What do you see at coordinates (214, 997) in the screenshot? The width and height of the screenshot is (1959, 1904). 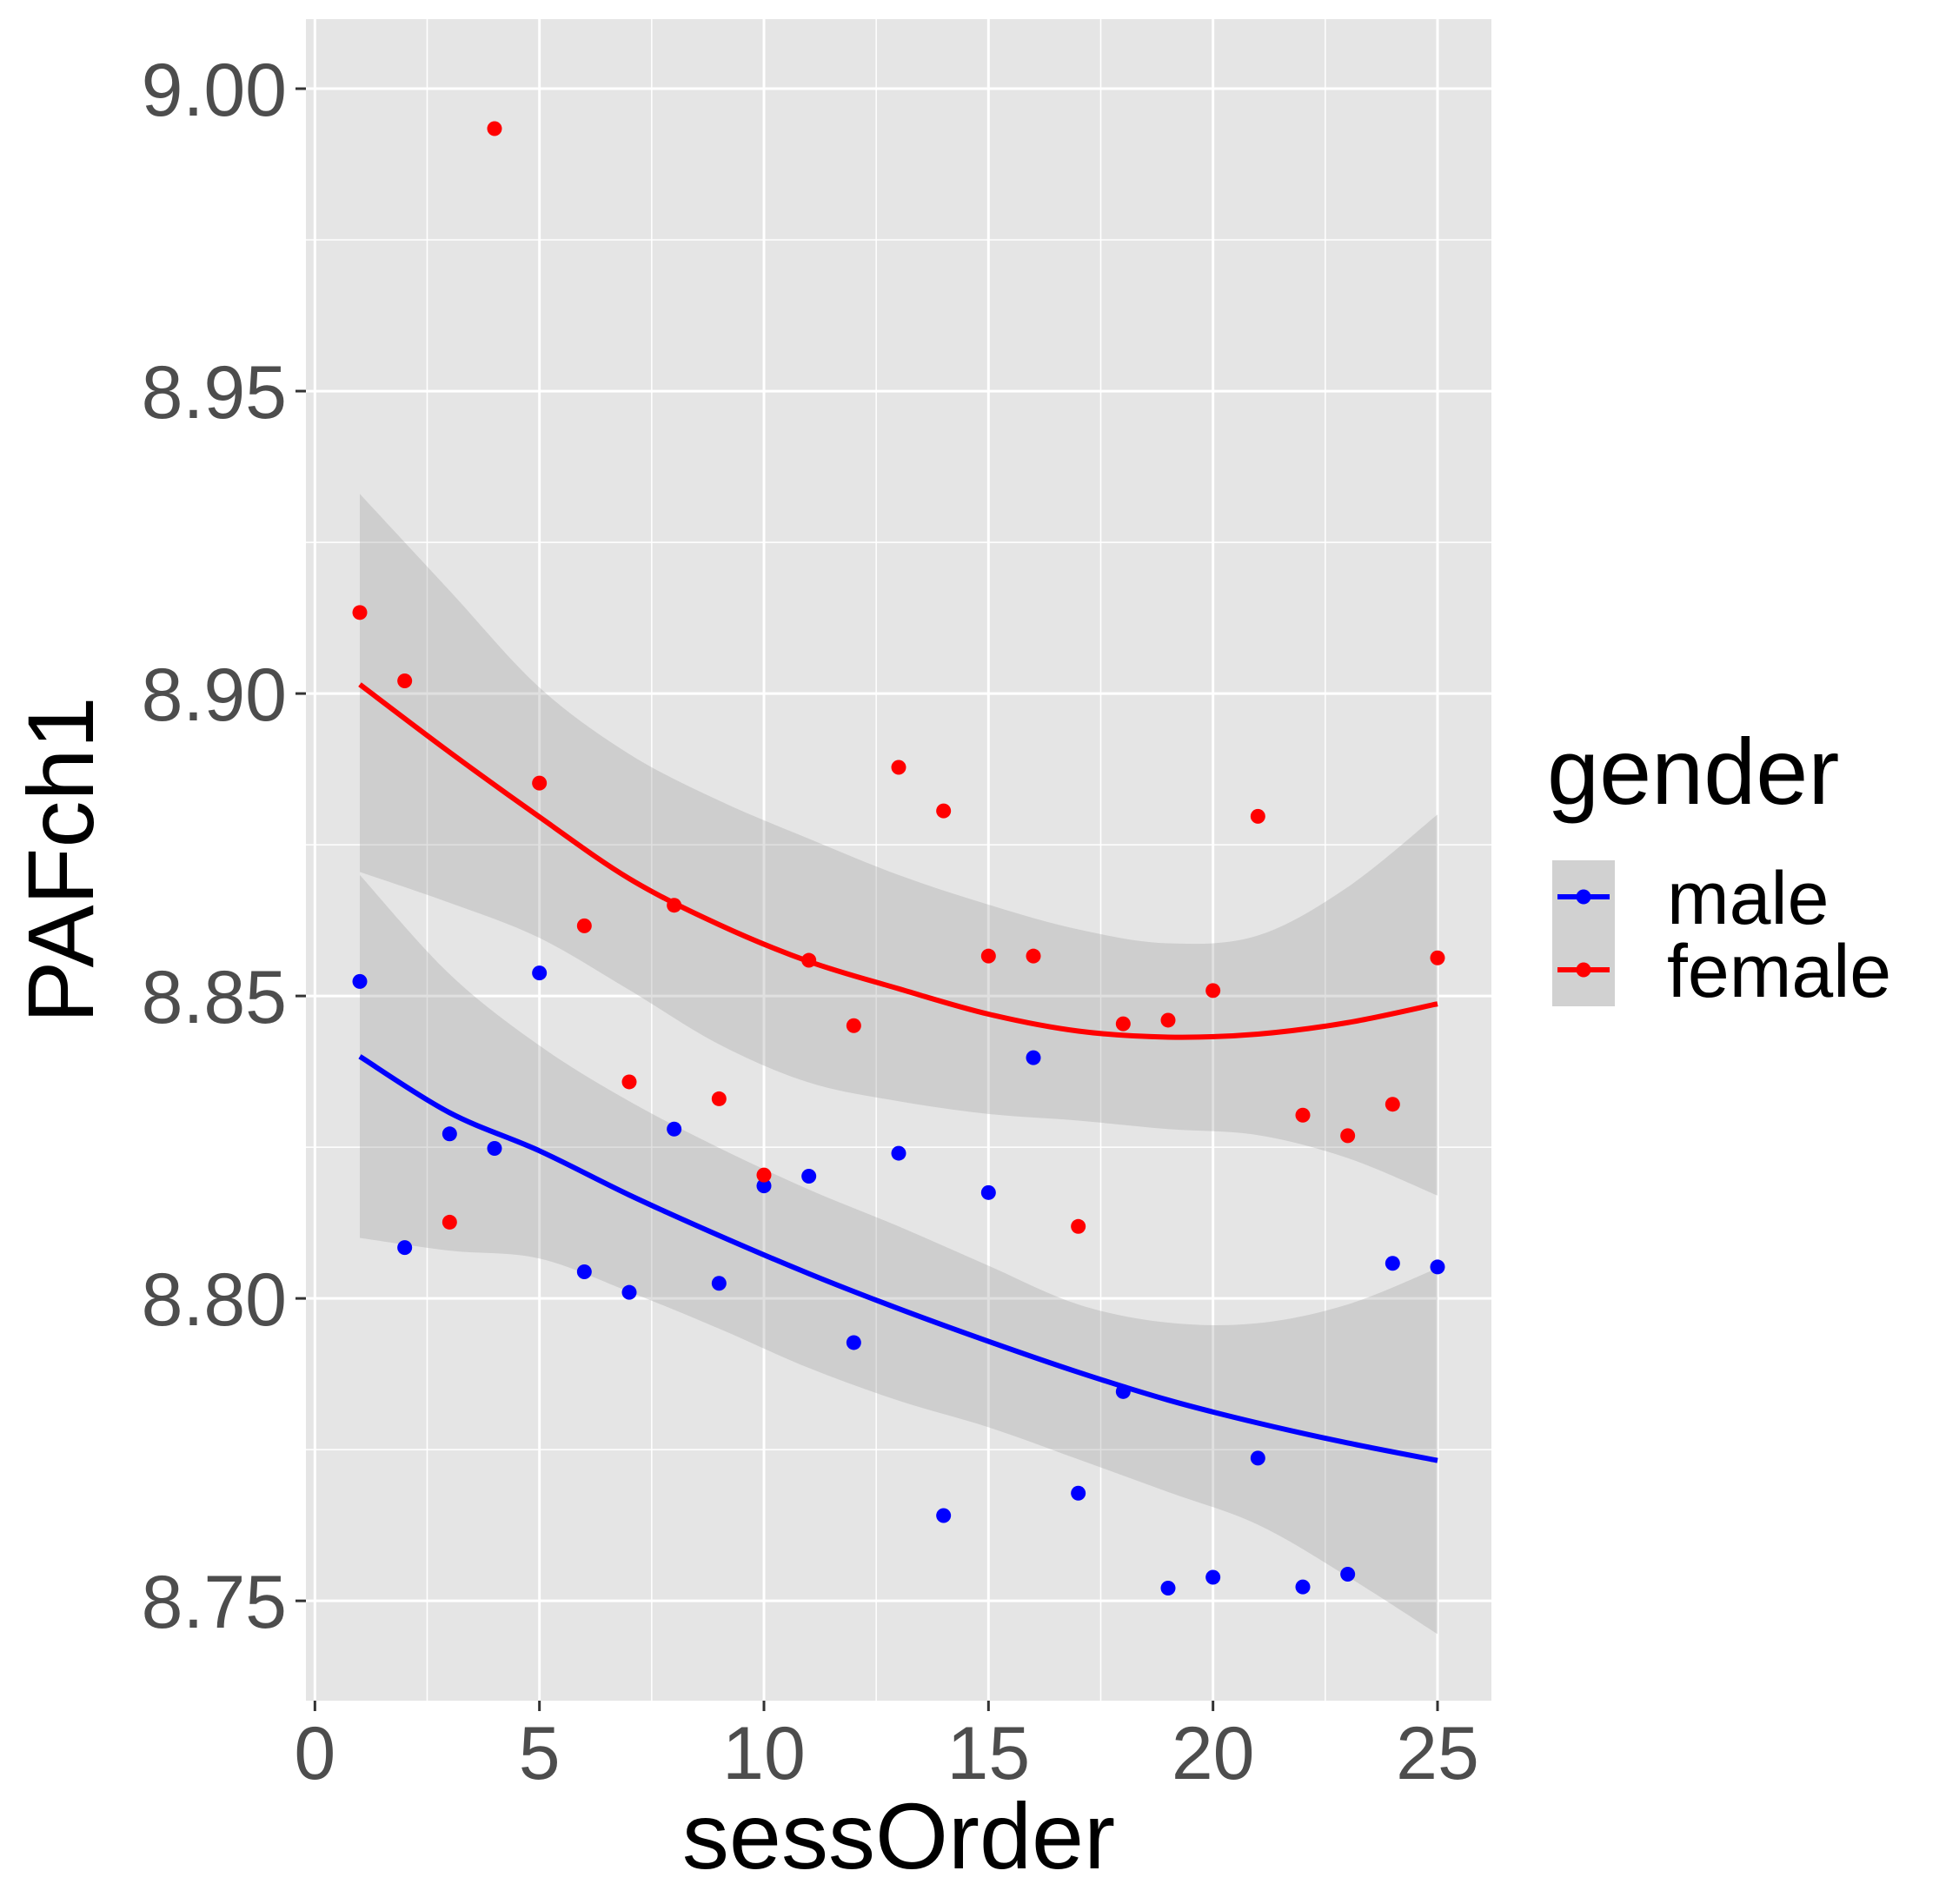 I see `y-tick-label: 8.85` at bounding box center [214, 997].